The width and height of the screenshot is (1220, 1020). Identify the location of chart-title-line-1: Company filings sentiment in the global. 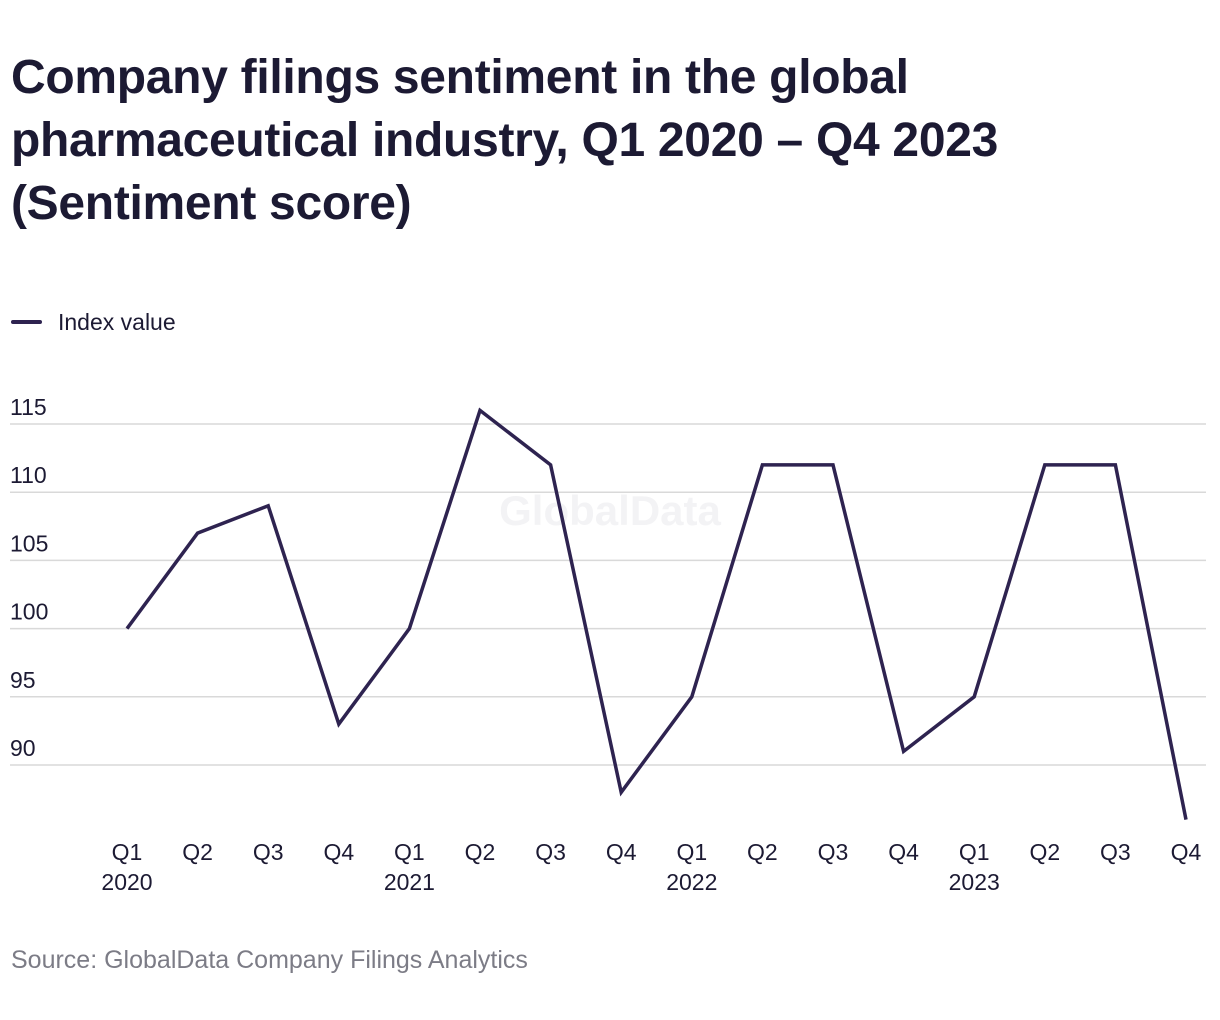
(460, 77).